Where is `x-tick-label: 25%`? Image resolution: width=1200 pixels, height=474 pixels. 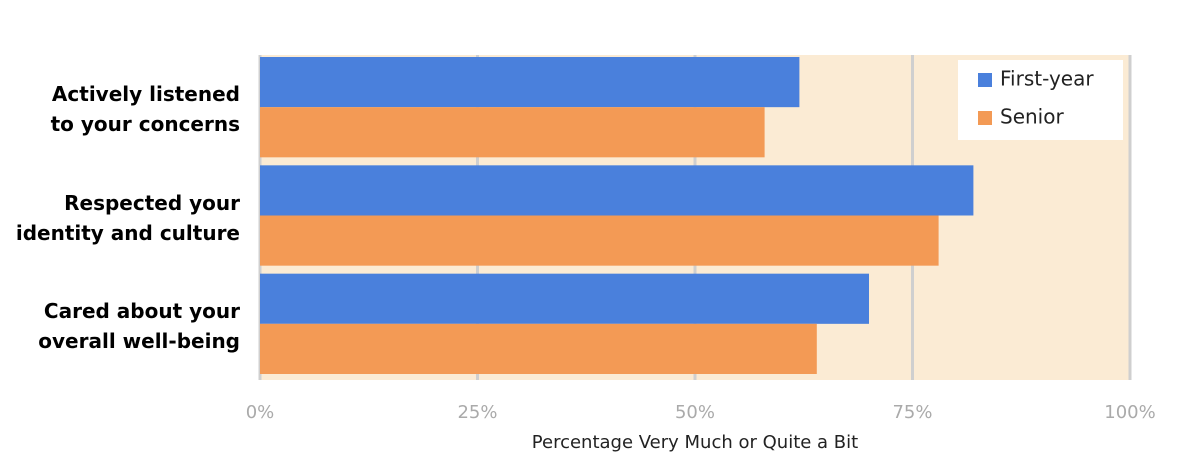
x-tick-label: 25% is located at coordinates (477, 412).